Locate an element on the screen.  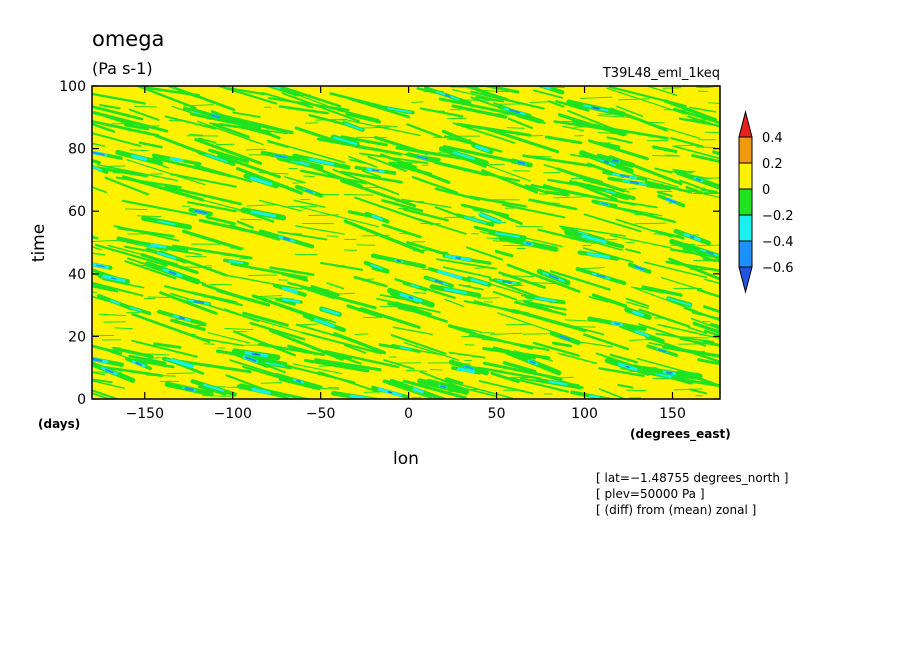
x-tick-label: 150 is located at coordinates (672, 414).